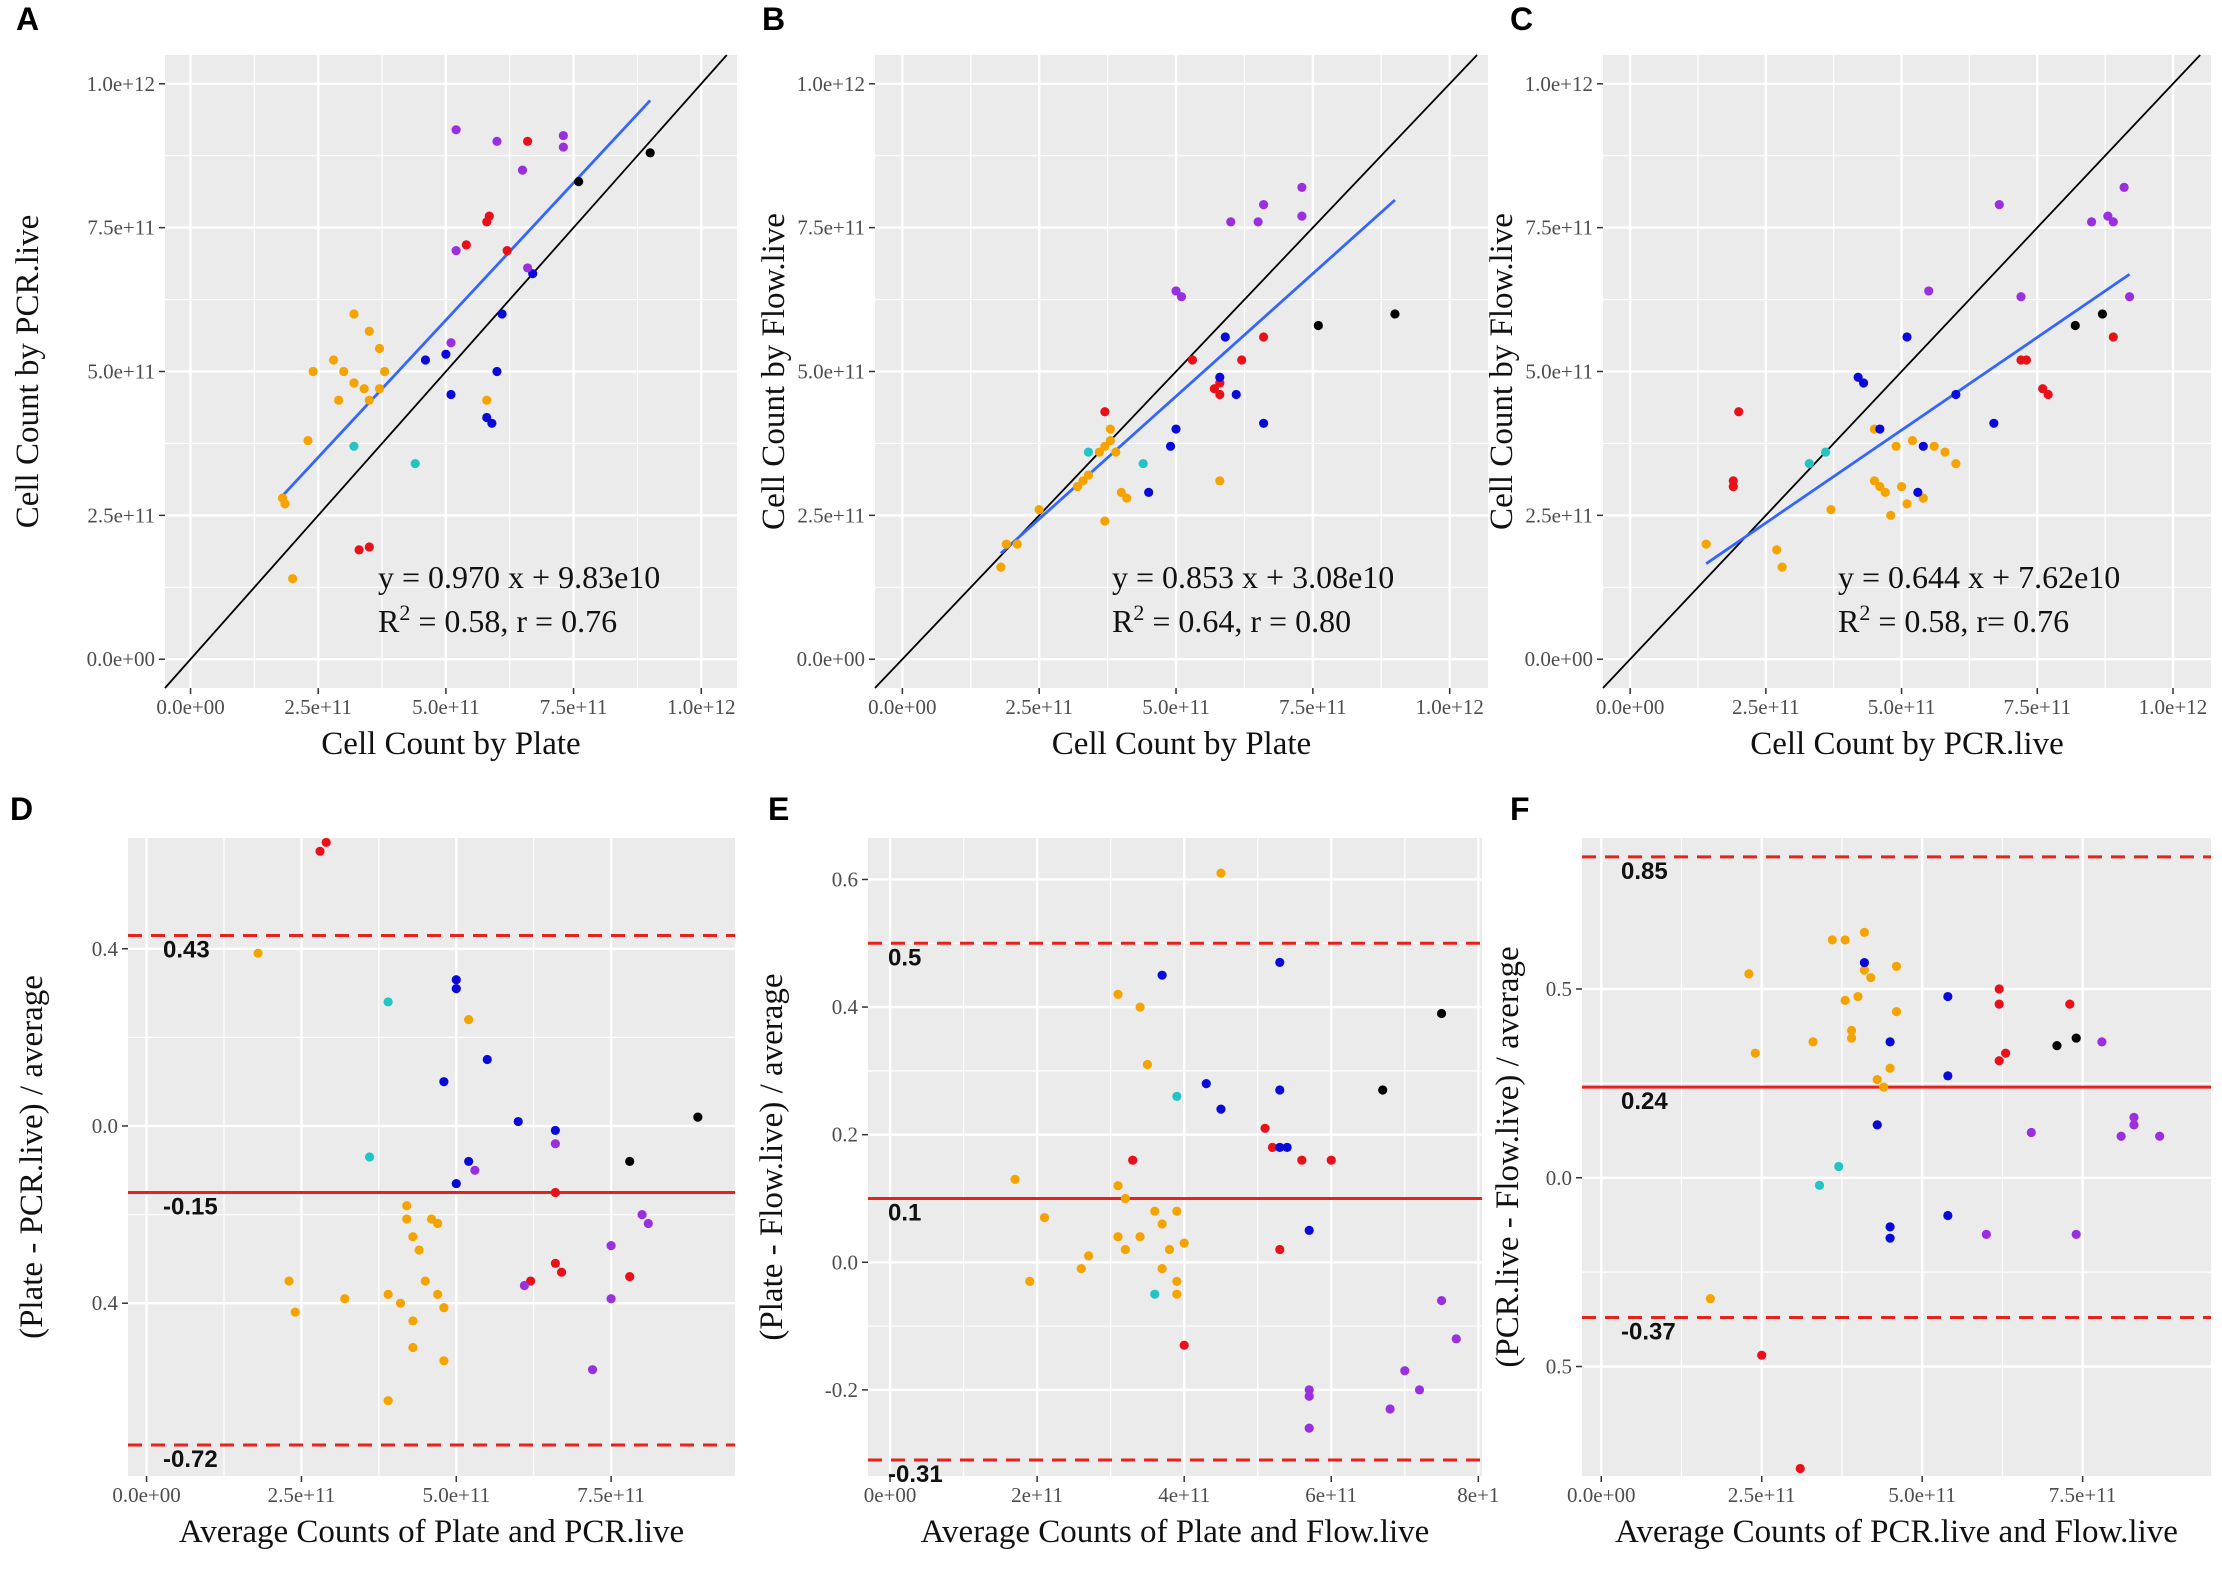 Image resolution: width=2222 pixels, height=1576 pixels. I want to click on regression-equation: y = 0.970 x + 9.83e10, so click(519, 577).